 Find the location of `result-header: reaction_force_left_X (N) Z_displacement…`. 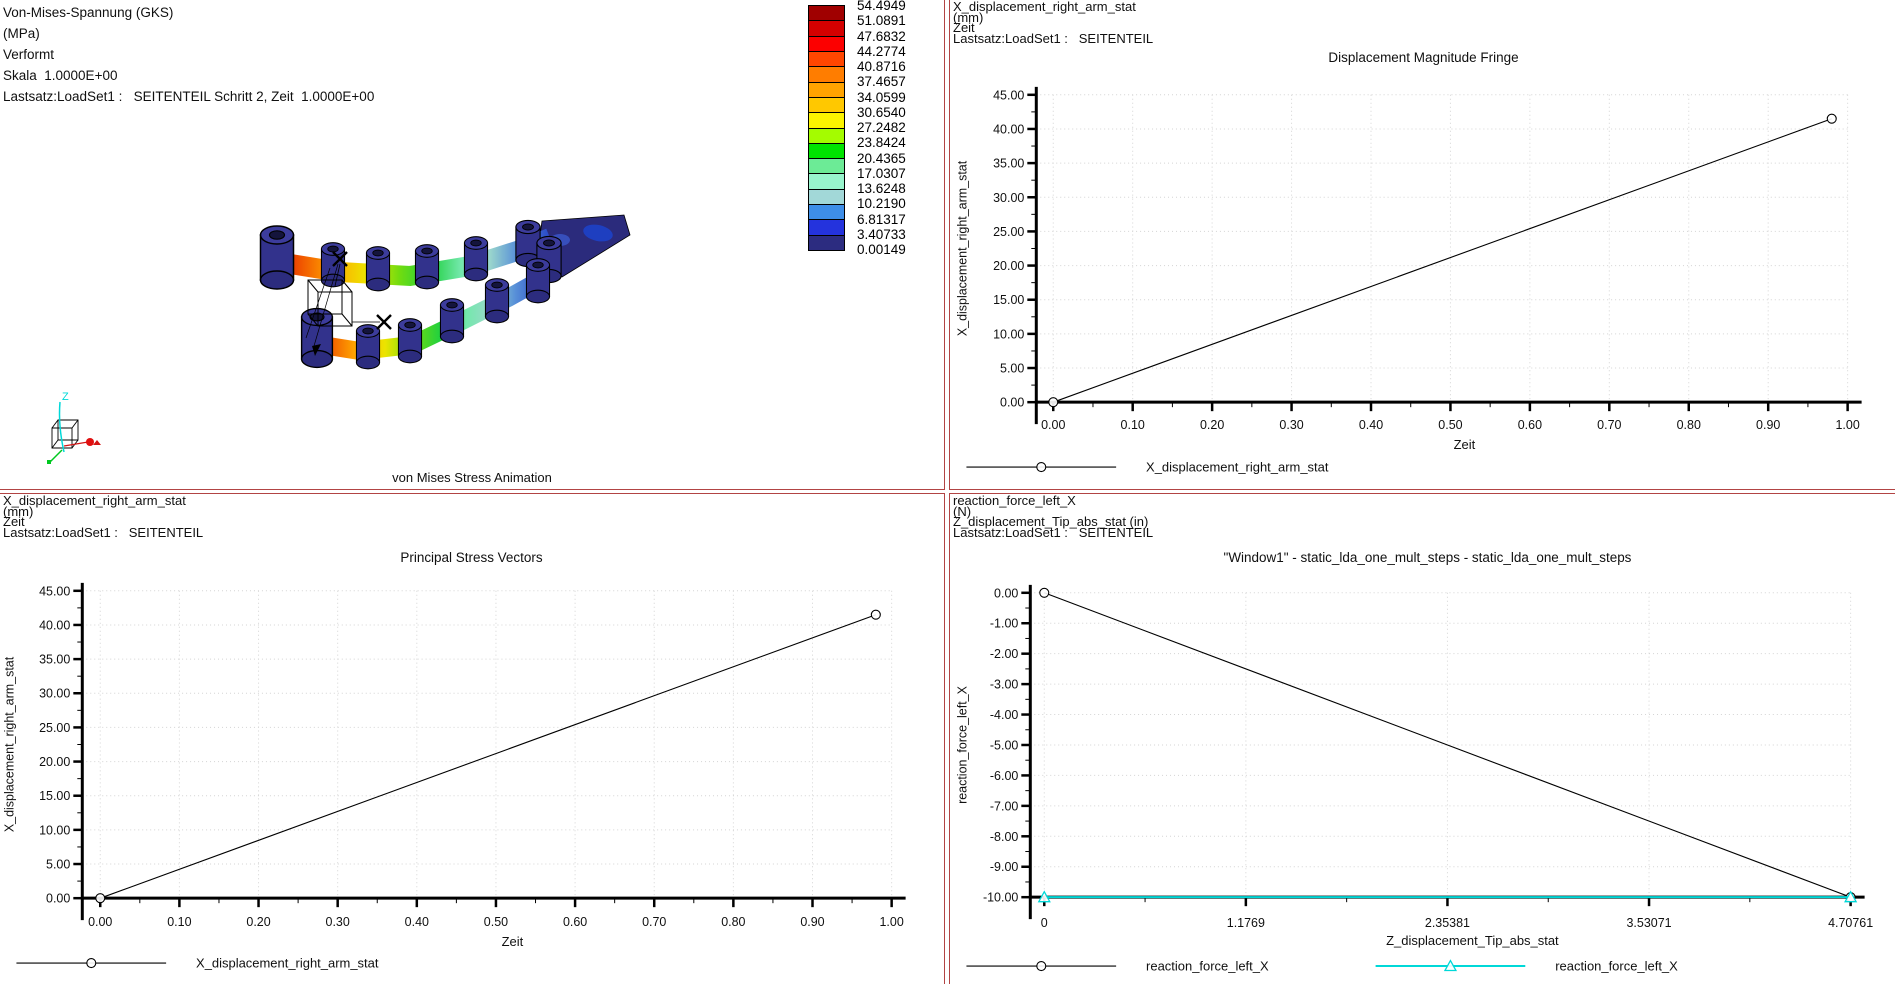

result-header: reaction_force_left_X (N) Z_displacement… is located at coordinates (1053, 517).